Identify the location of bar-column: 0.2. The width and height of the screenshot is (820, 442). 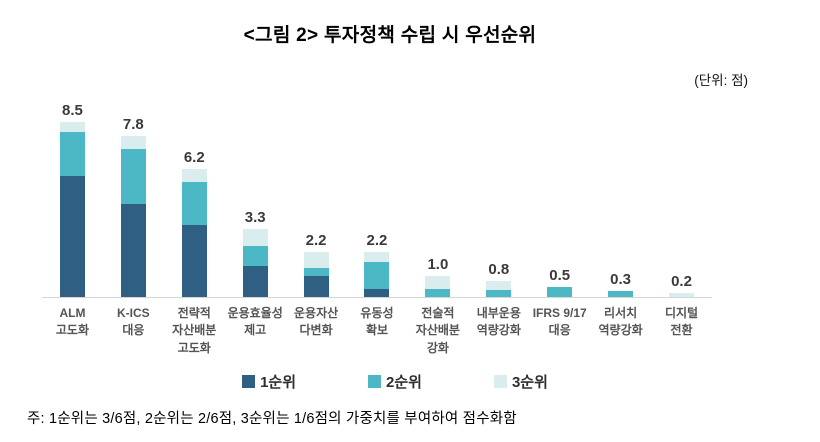
(681, 285).